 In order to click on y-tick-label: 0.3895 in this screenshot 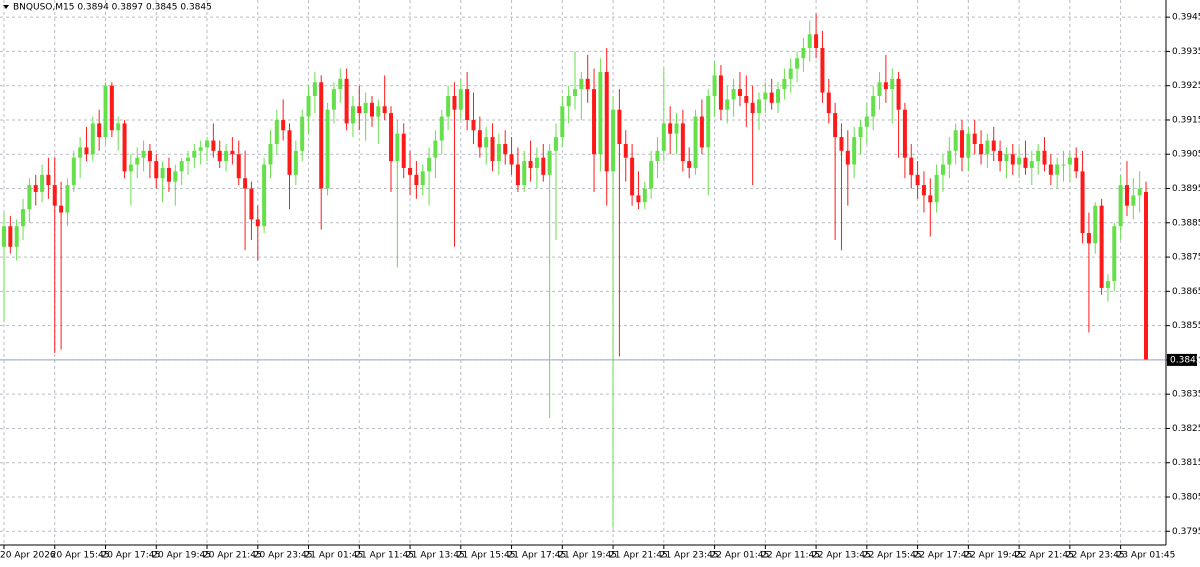, I will do `click(1186, 189)`.